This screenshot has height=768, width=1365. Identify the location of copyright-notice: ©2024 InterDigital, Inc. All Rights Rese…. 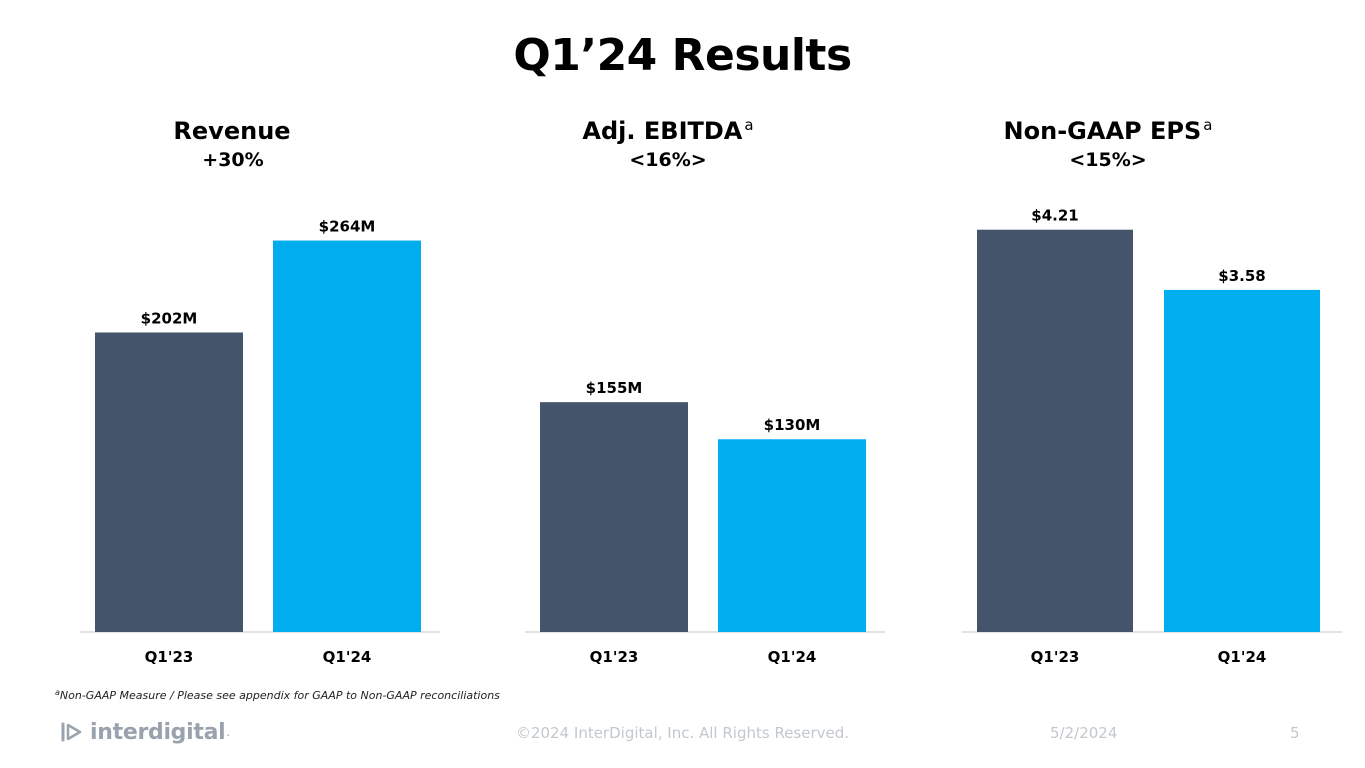
(682, 733).